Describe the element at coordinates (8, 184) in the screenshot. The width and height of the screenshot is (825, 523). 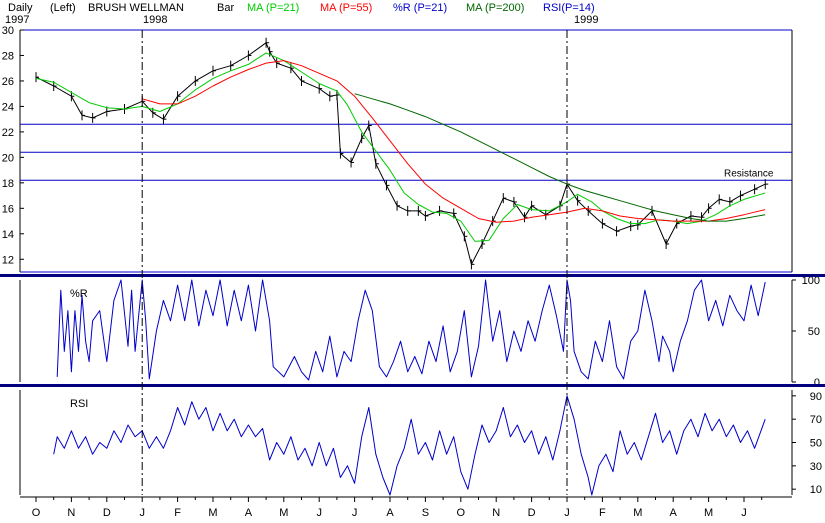
I see `price-tick-label: 18` at that location.